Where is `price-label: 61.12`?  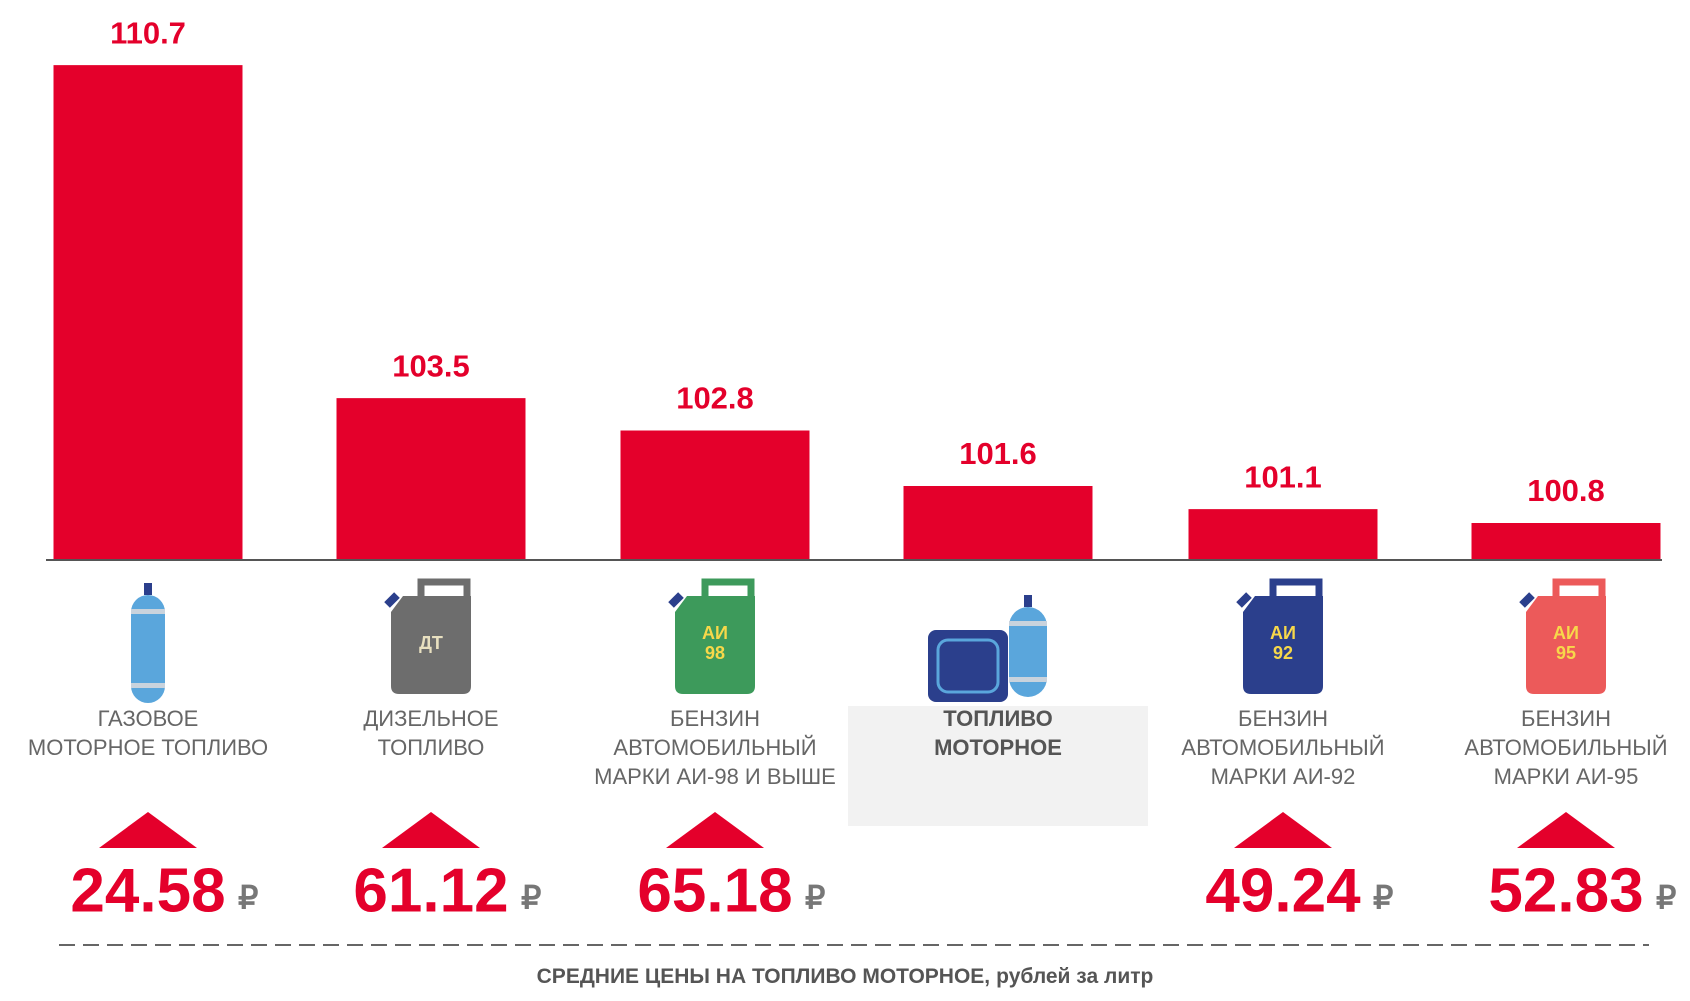 price-label: 61.12 is located at coordinates (430, 890).